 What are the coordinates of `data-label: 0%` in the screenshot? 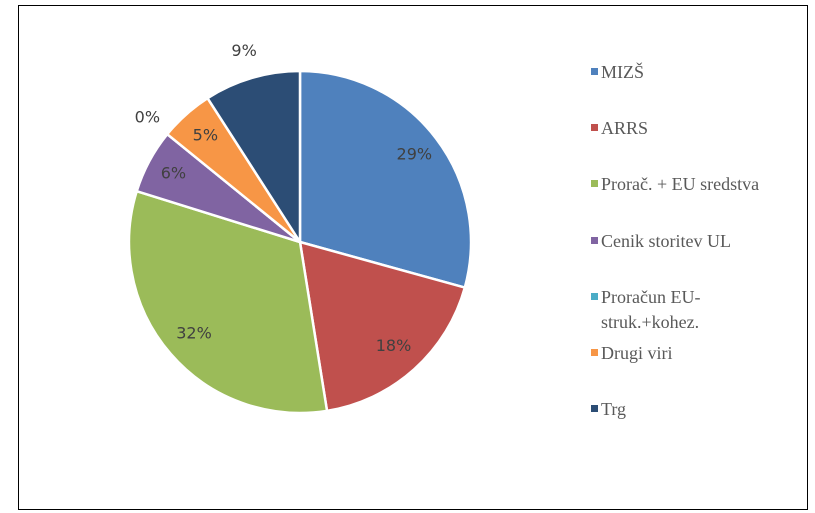 It's located at (147, 117).